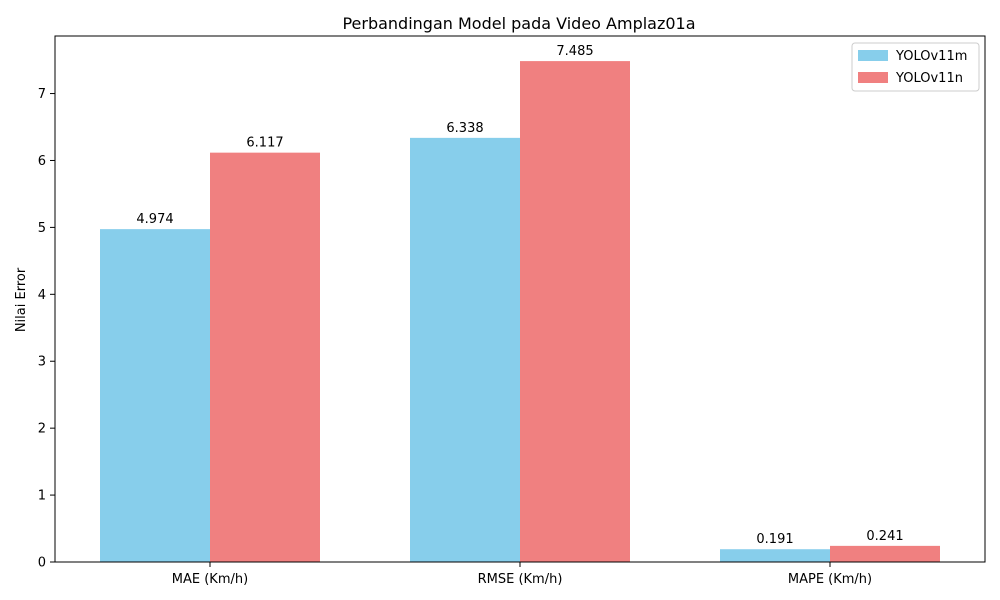 Image resolution: width=1000 pixels, height=600 pixels. I want to click on x-tick-label: MAPE (Km/h), so click(830, 579).